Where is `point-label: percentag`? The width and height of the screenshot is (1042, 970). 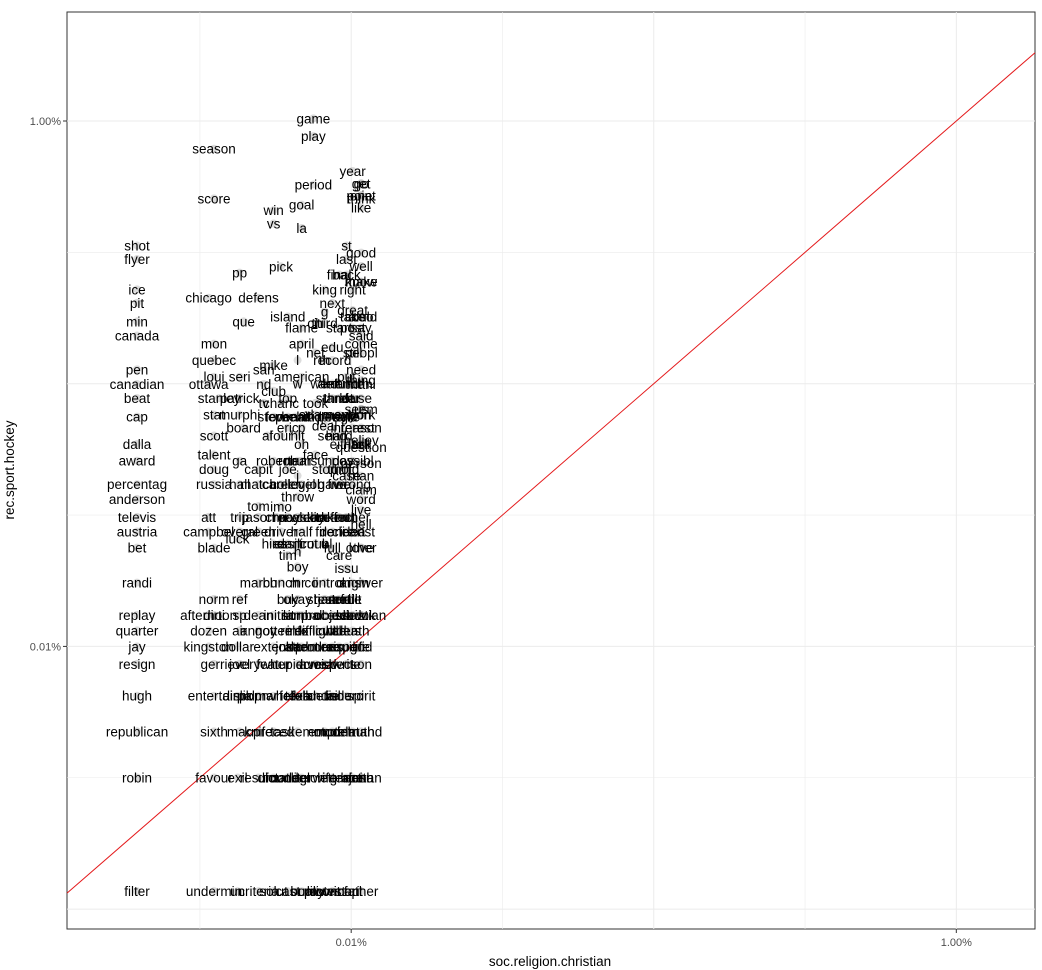 point-label: percentag is located at coordinates (137, 484).